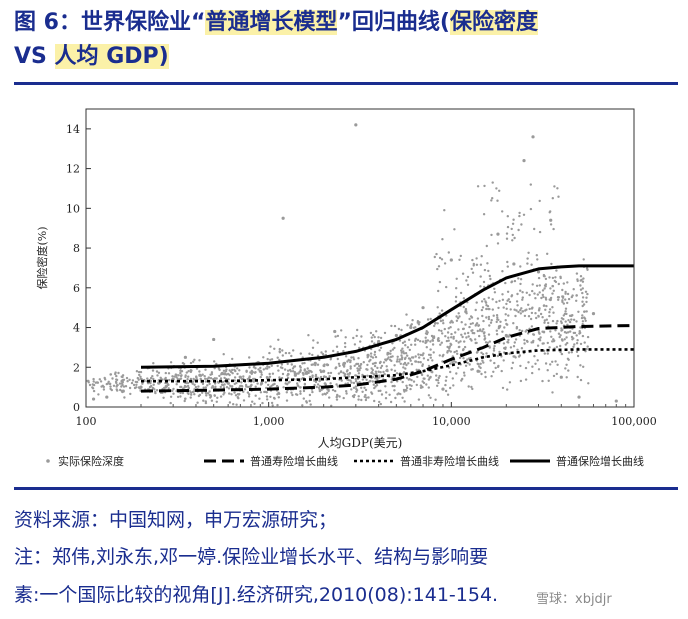 Image resolution: width=688 pixels, height=619 pixels. Describe the element at coordinates (294, 461) in the screenshot. I see `legend-label: 普通寿险增长曲线` at that location.